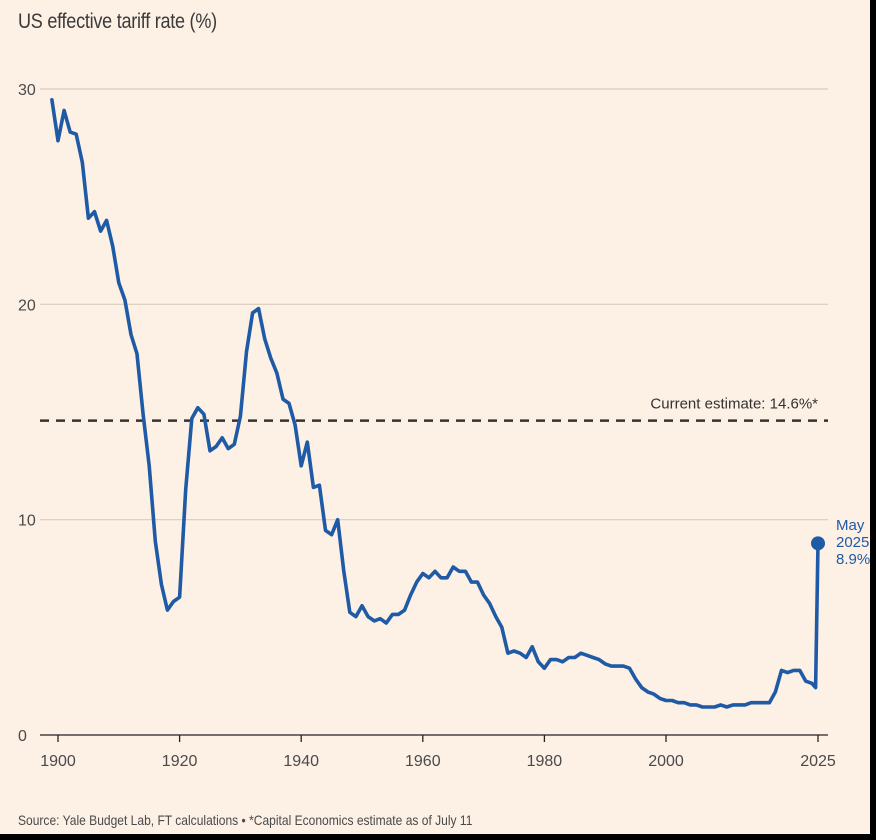 The height and width of the screenshot is (840, 876). Describe the element at coordinates (666, 761) in the screenshot. I see `x-tick-label-2000: 2000` at that location.